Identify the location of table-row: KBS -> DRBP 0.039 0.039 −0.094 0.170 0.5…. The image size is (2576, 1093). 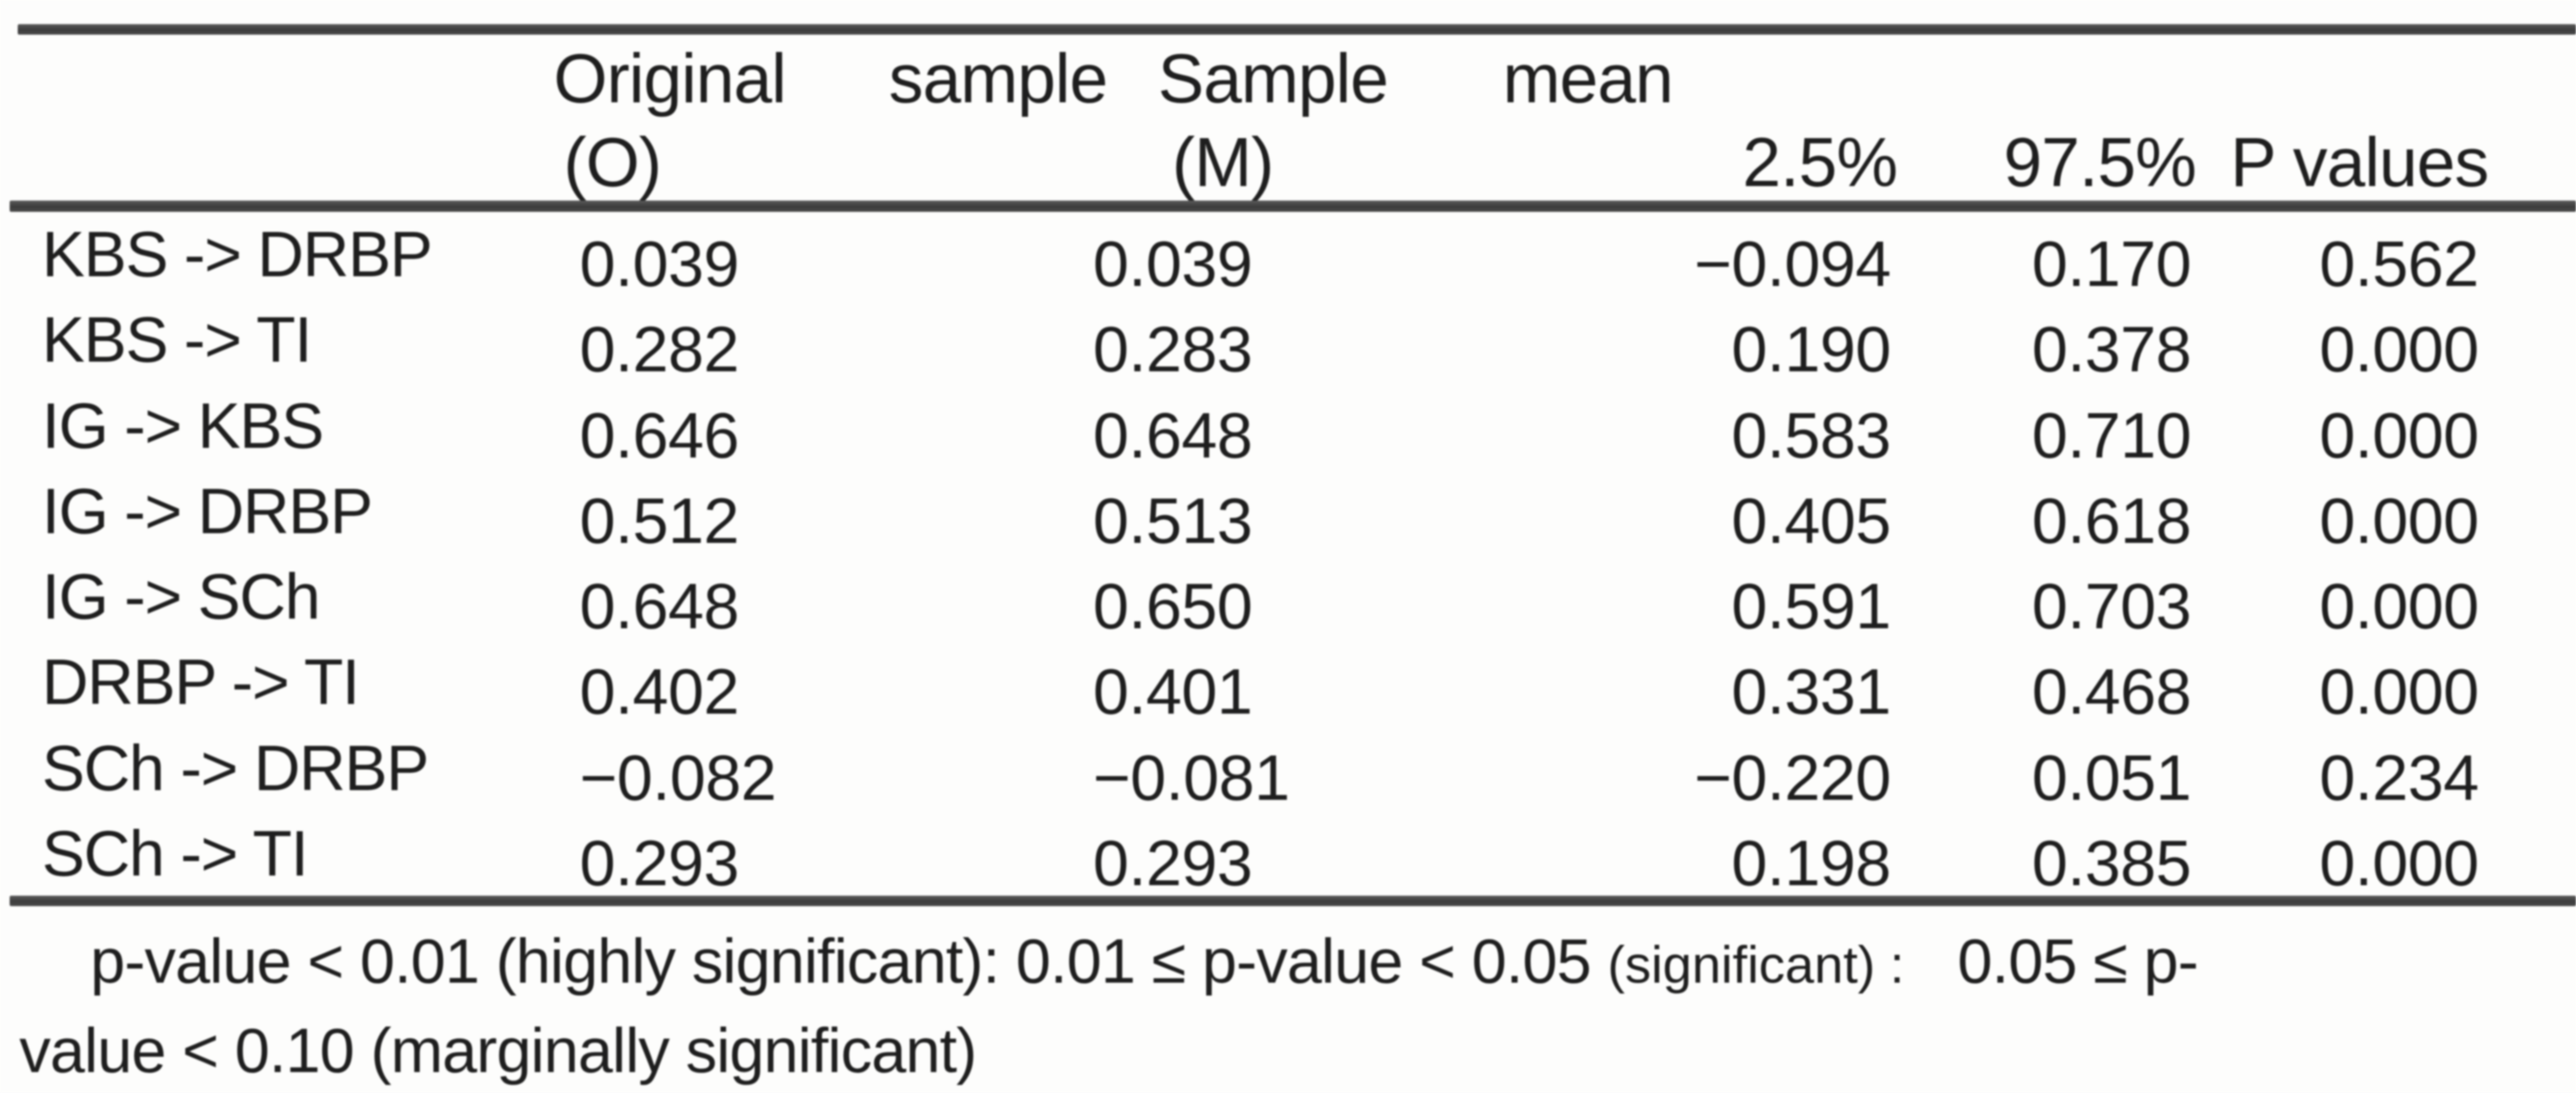
(1288, 256).